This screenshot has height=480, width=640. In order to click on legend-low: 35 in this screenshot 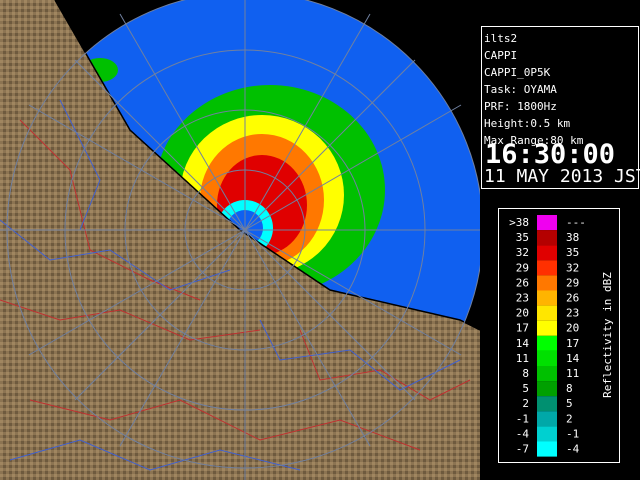, I will do `click(522, 237)`.